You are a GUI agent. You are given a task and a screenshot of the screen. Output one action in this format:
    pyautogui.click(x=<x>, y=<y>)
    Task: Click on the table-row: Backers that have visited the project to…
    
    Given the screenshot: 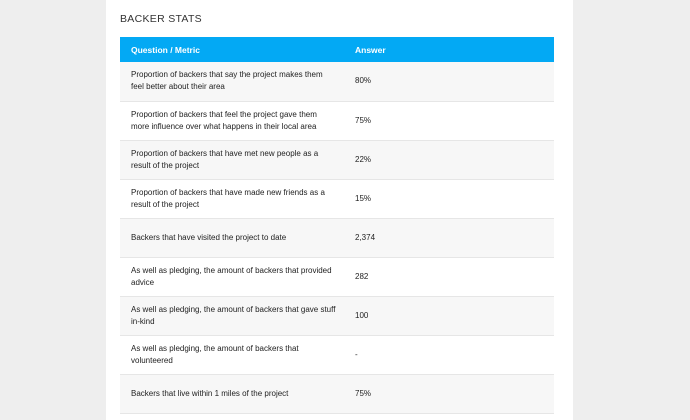 What is the action you would take?
    pyautogui.click(x=337, y=238)
    